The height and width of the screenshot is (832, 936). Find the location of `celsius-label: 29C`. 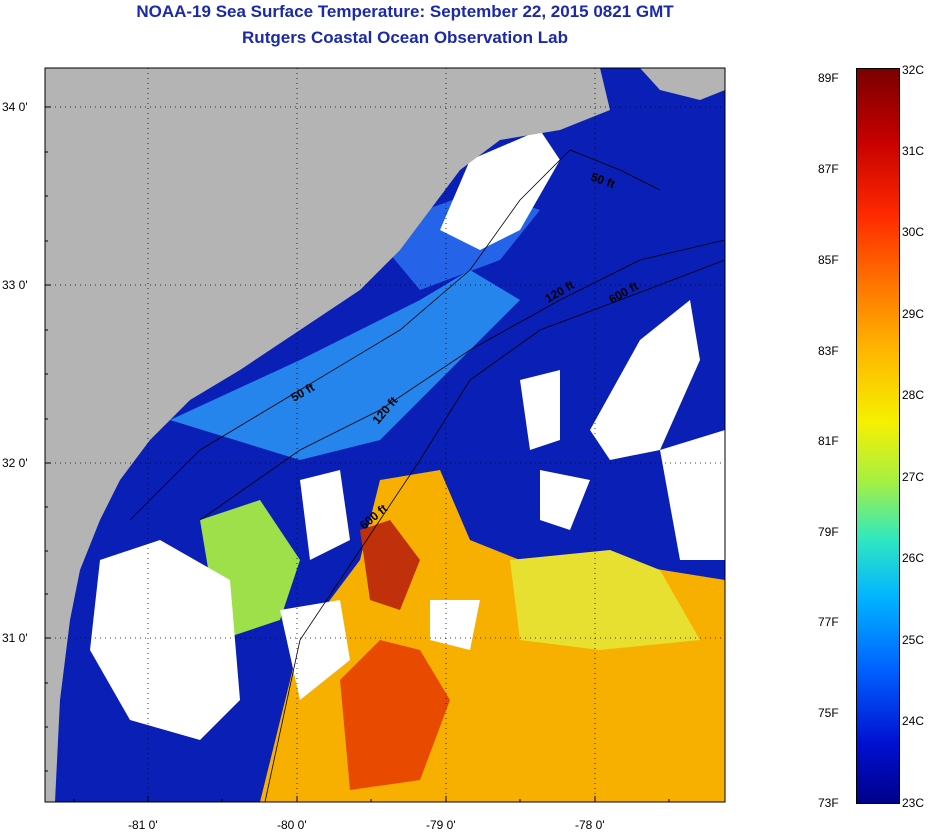

celsius-label: 29C is located at coordinates (913, 314).